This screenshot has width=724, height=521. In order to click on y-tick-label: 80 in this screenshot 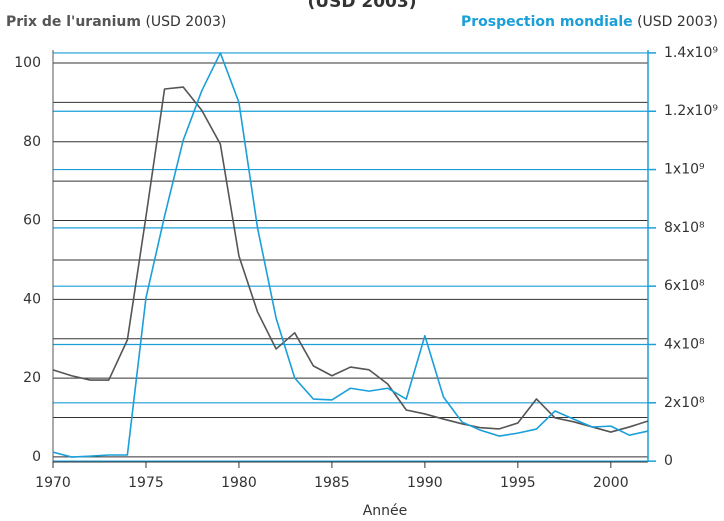, I will do `click(32, 142)`.